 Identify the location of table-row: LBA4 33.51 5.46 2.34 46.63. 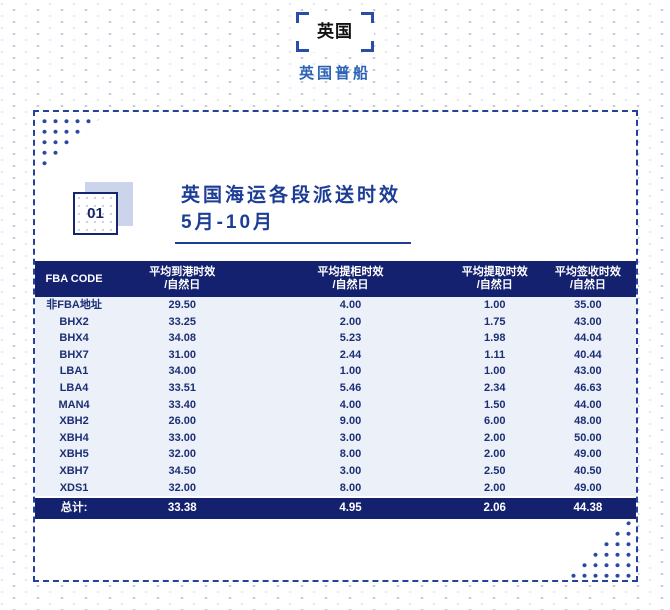
(335, 388).